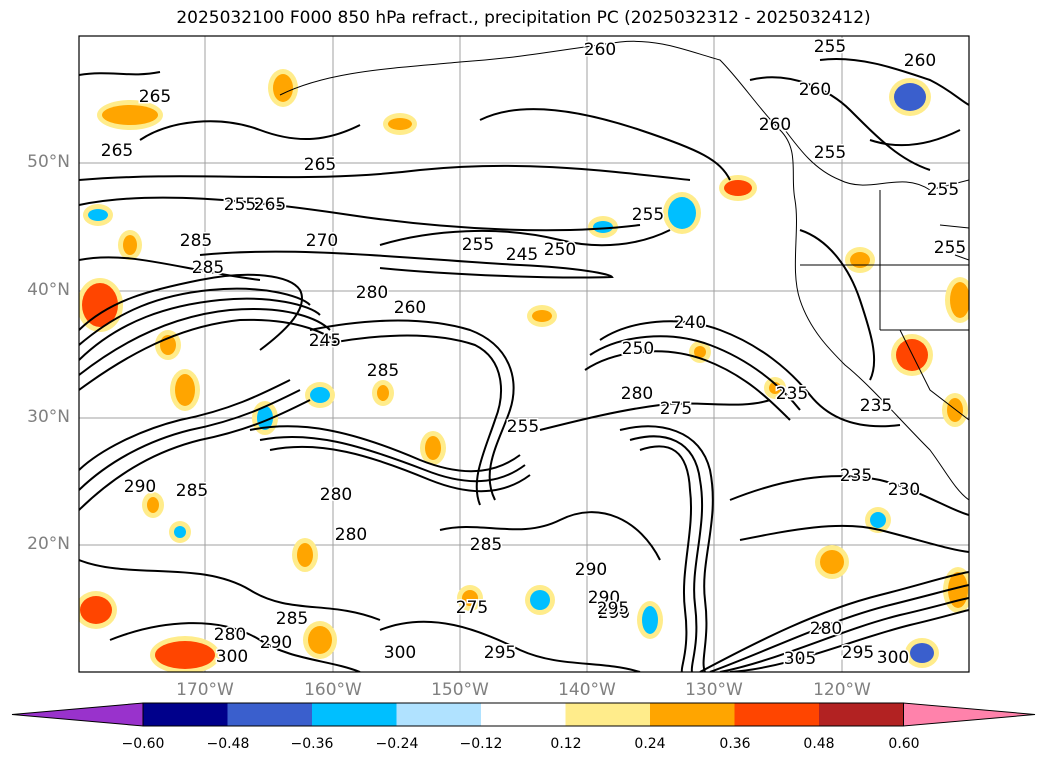 The width and height of the screenshot is (1047, 765). Describe the element at coordinates (800, 659) in the screenshot. I see `contour-label: 305` at that location.